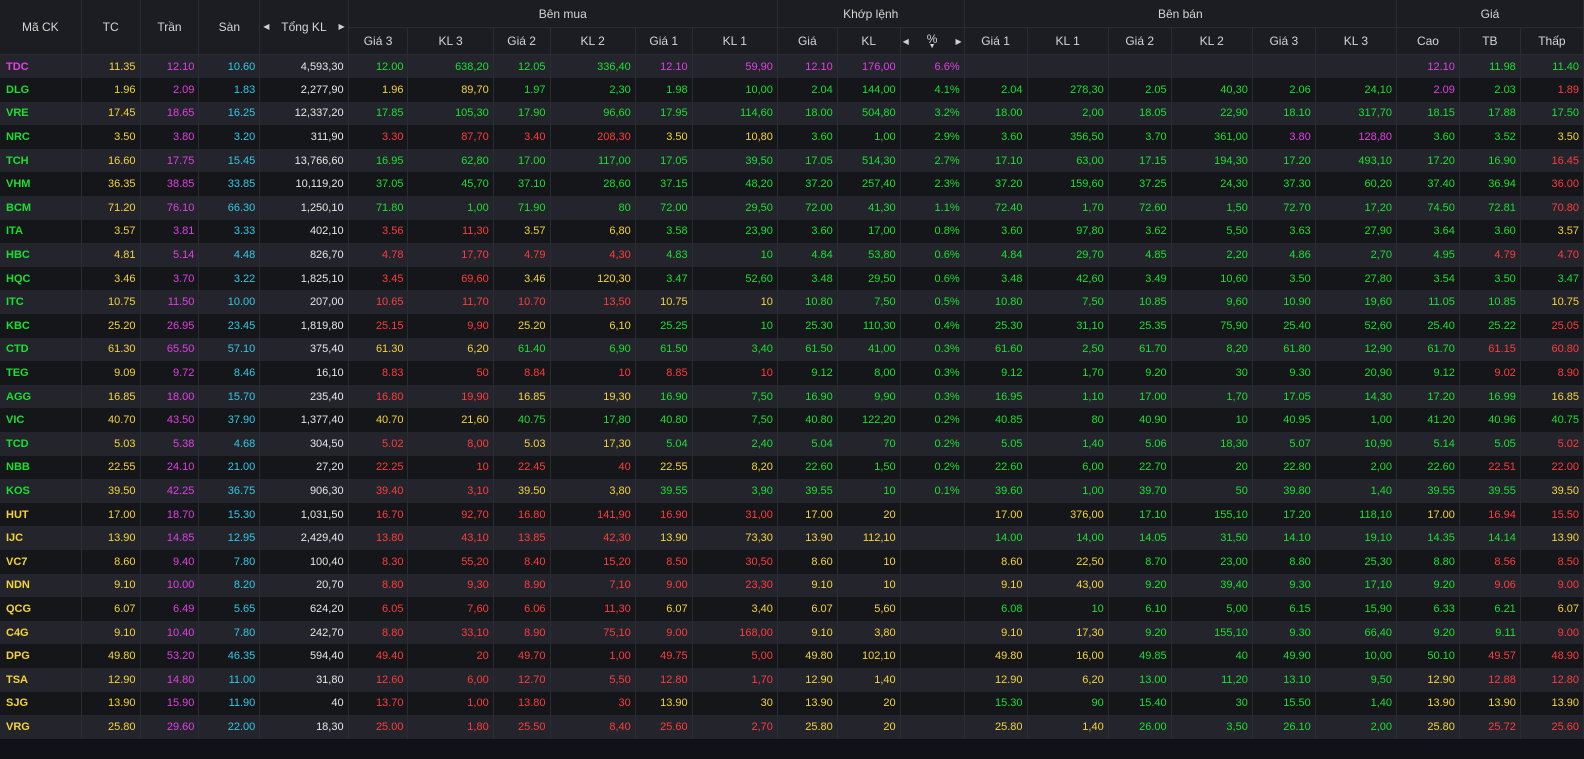  What do you see at coordinates (1068, 514) in the screenshot?
I see `sell-cell: 376,00` at bounding box center [1068, 514].